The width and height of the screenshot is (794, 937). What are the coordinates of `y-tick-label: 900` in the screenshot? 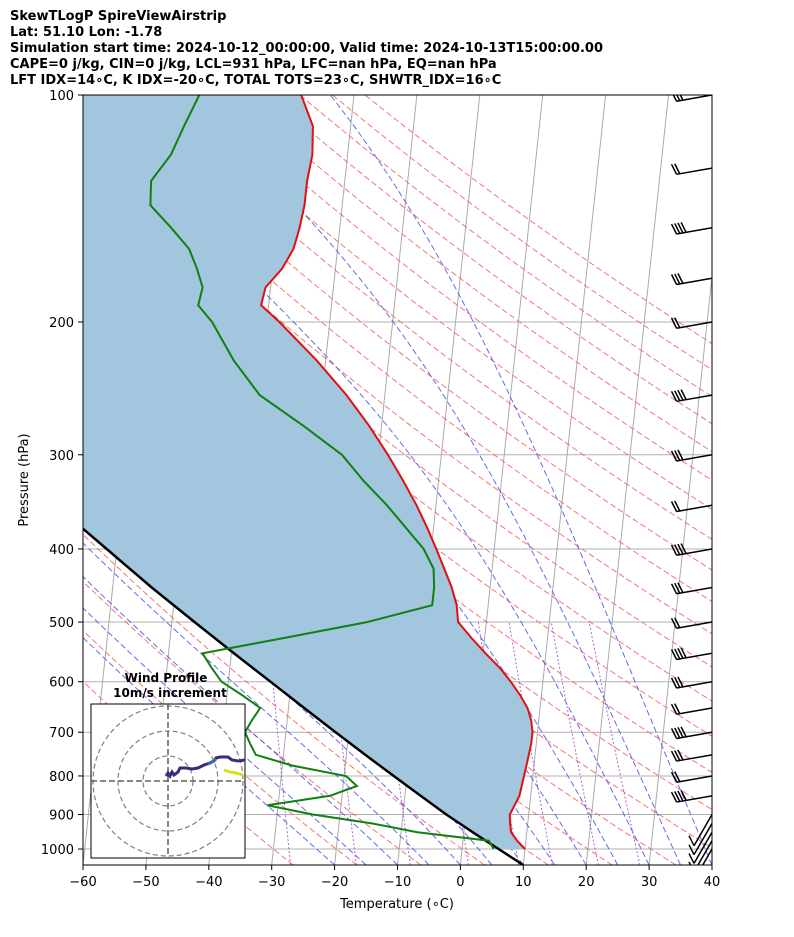 It's located at (61, 816).